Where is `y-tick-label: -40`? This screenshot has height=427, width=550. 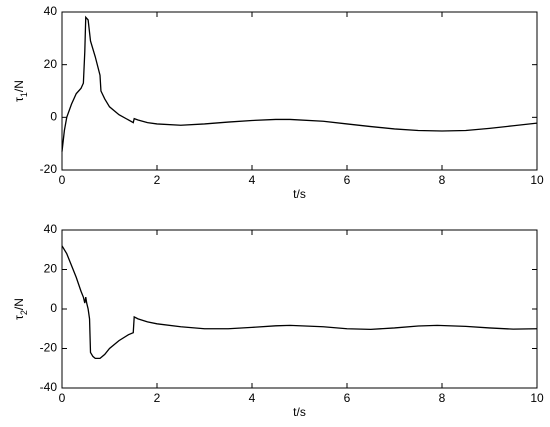
y-tick-label: -40 is located at coordinates (49, 387).